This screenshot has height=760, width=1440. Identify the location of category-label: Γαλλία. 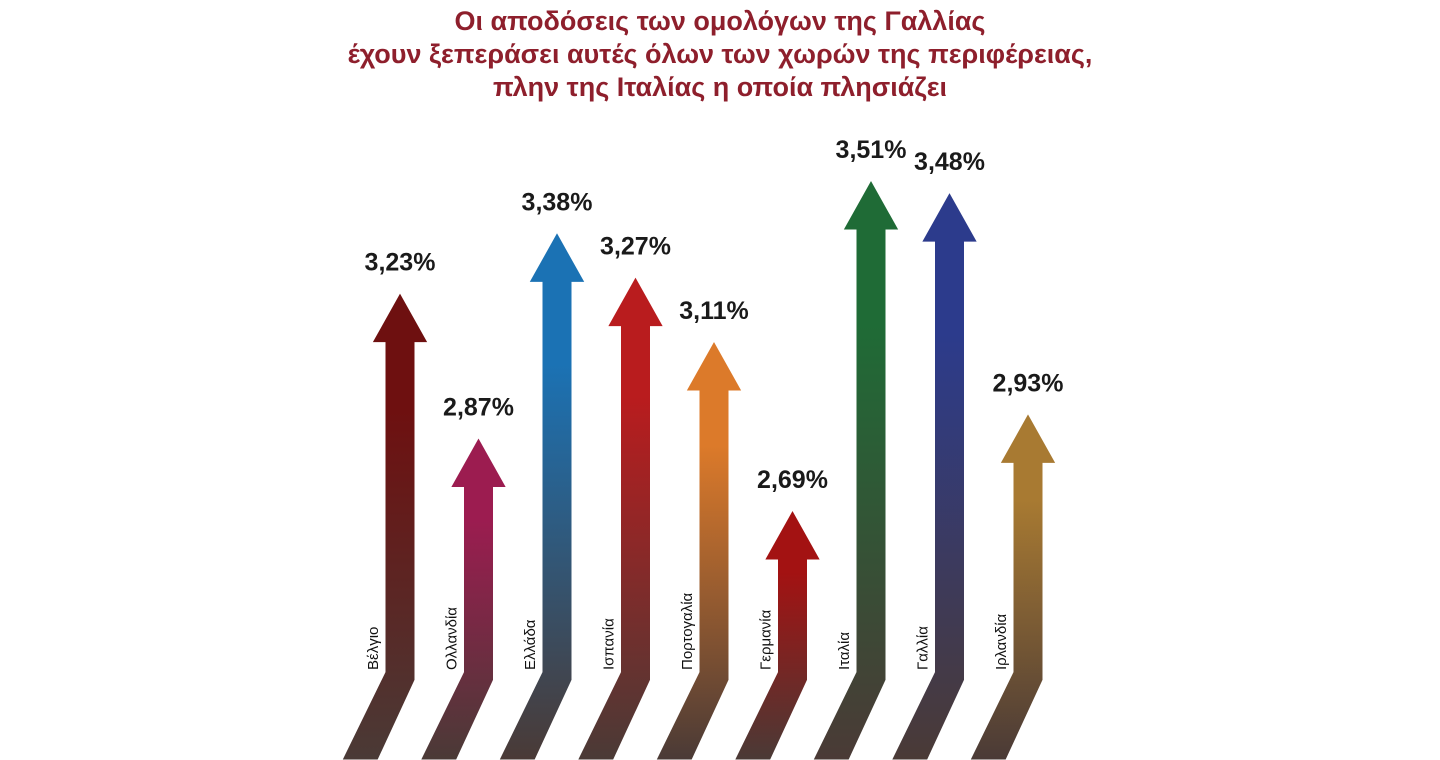
(923, 648).